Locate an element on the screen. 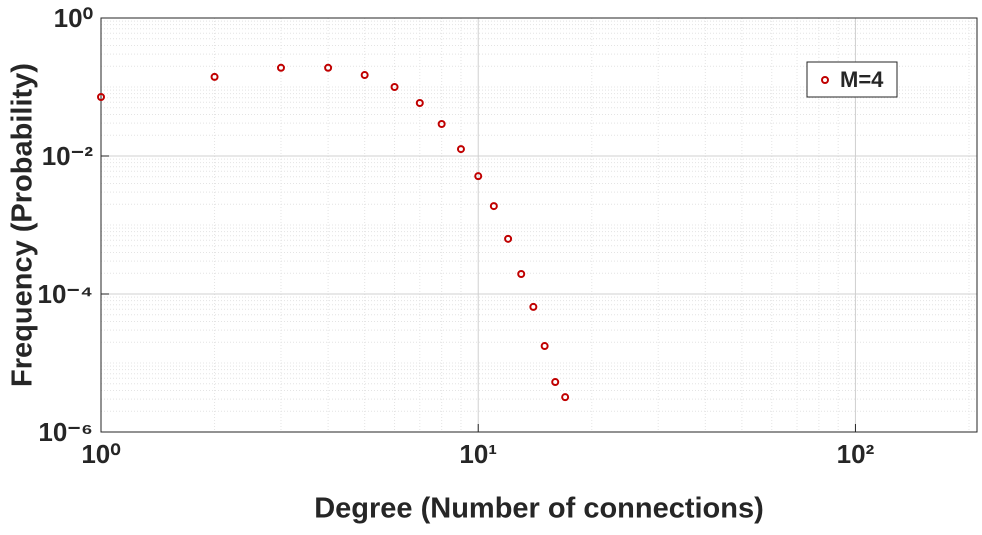  y-tick-label: 10⁰ is located at coordinates (73, 18).